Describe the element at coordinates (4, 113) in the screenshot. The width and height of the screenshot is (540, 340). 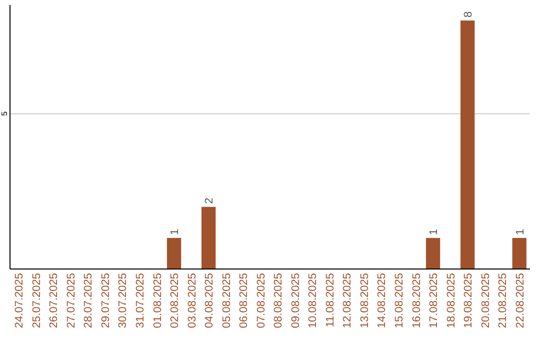
I see `y-tick-label: 5` at that location.